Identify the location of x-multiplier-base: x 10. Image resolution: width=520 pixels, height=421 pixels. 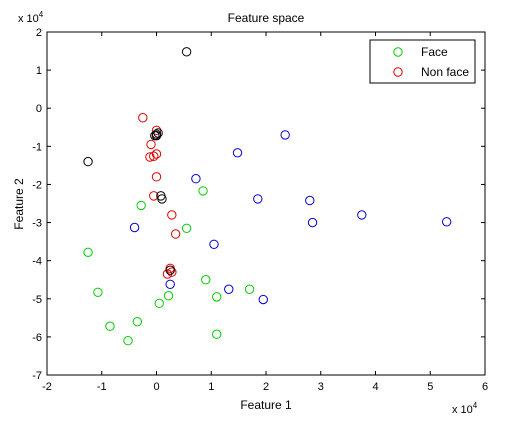
(462, 410).